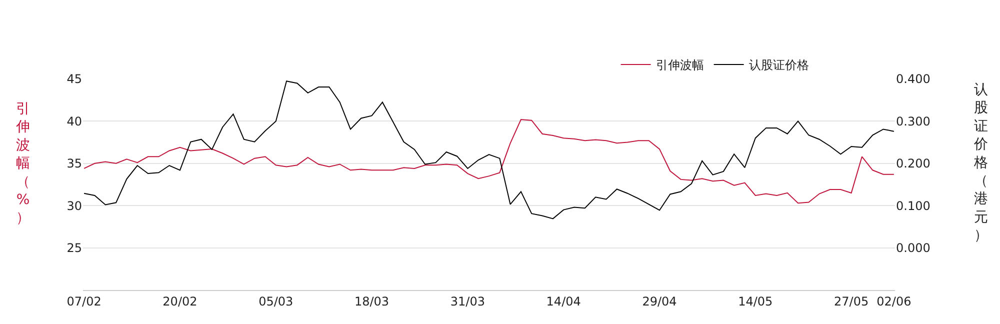  Describe the element at coordinates (778, 65) in the screenshot. I see `legend-label: 认股证价格` at that location.